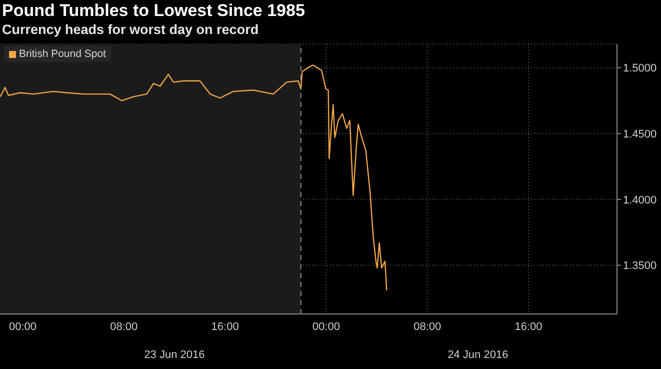 The width and height of the screenshot is (661, 369). What do you see at coordinates (153, 11) in the screenshot?
I see `chart-title: Pound Tumbles to Lowest Since 1985` at bounding box center [153, 11].